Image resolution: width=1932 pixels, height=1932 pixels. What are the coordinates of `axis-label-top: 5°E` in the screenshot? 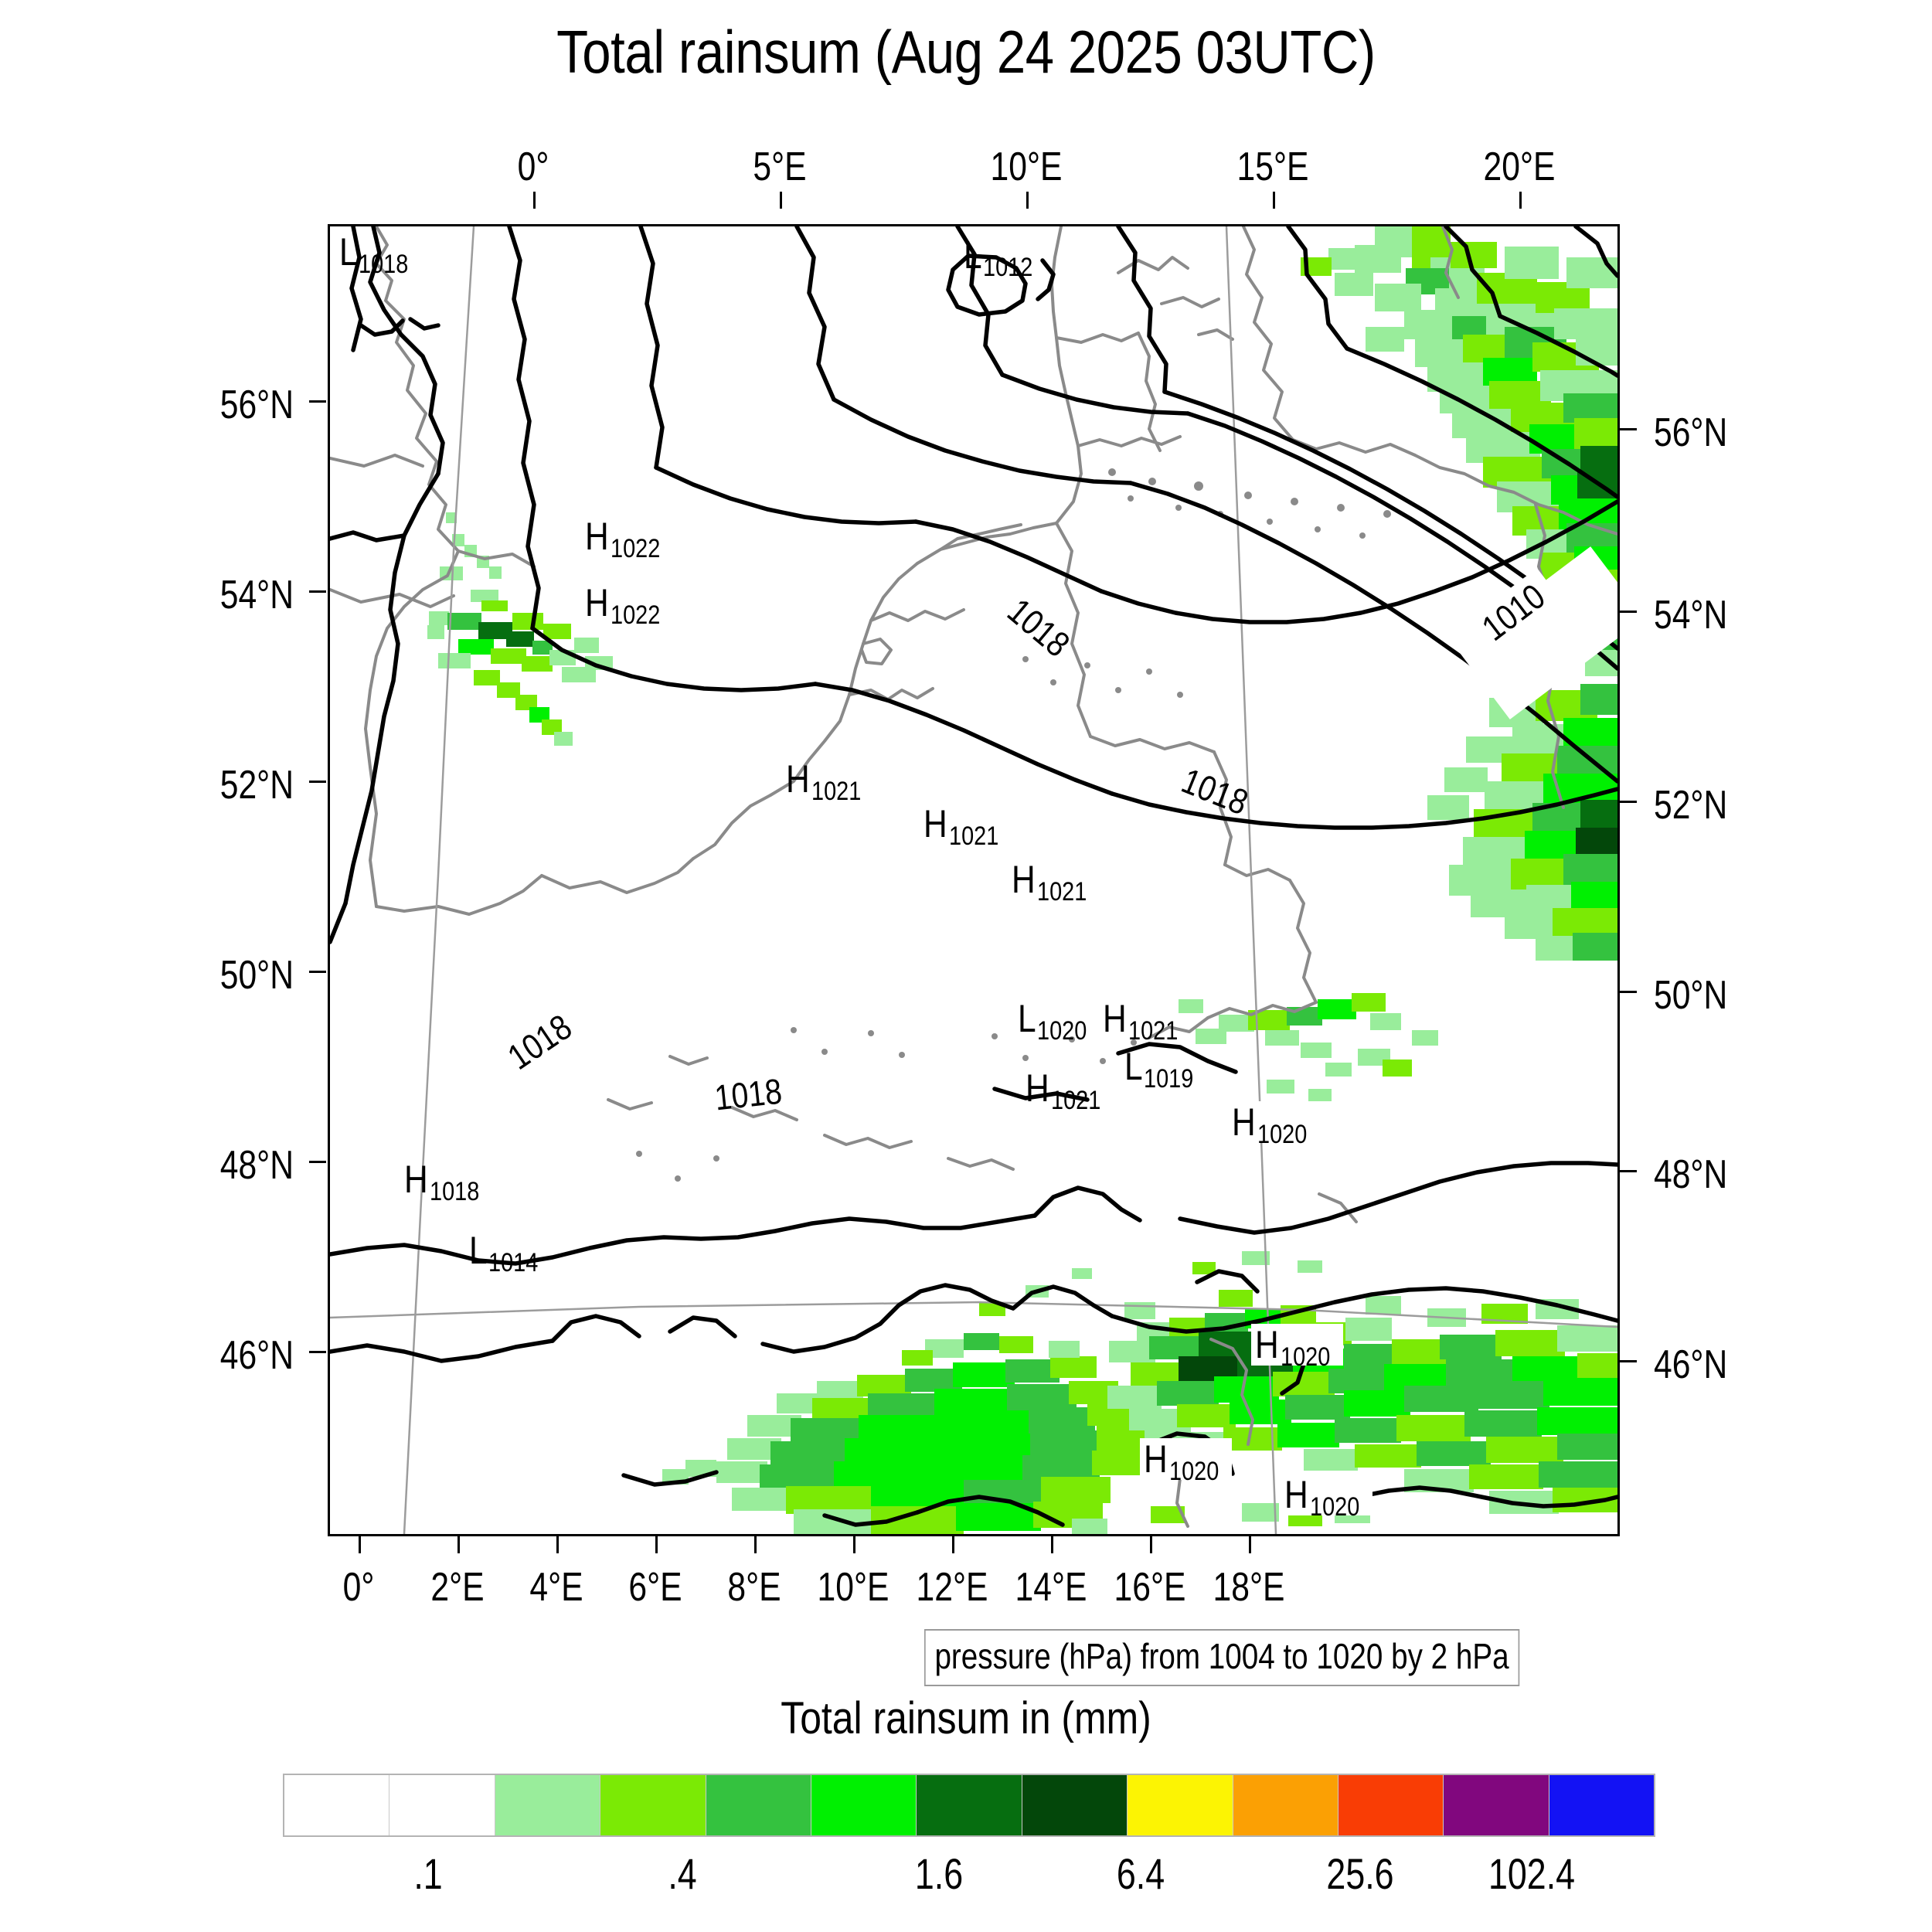 It's located at (780, 167).